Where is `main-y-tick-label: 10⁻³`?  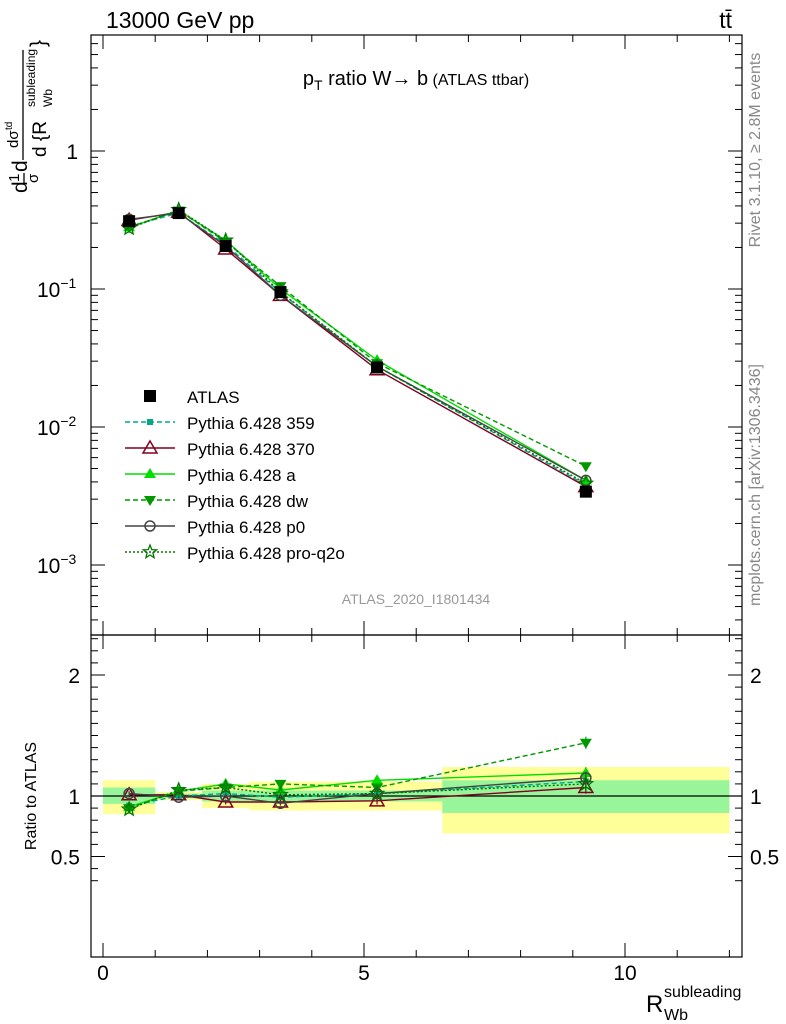 main-y-tick-label: 10⁻³ is located at coordinates (57, 564).